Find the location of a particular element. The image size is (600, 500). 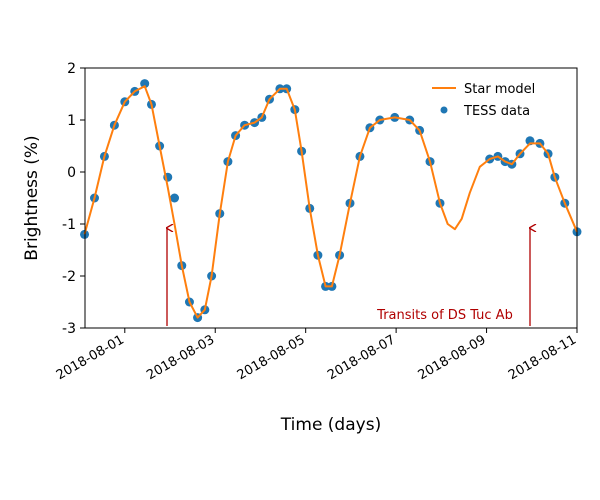

x-tick-label: 2018-08-03 is located at coordinates (180, 357).